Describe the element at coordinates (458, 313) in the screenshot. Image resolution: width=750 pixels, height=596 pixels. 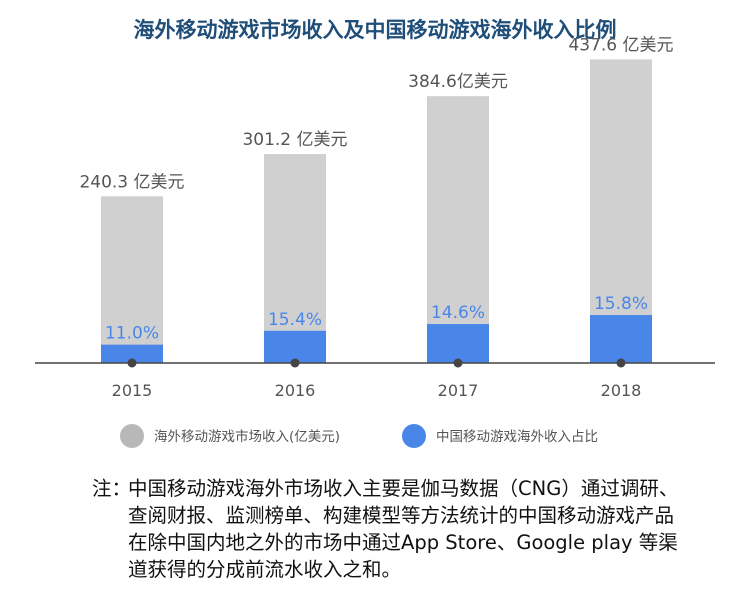
I see `data-label-share-2017: 14.6%` at that location.